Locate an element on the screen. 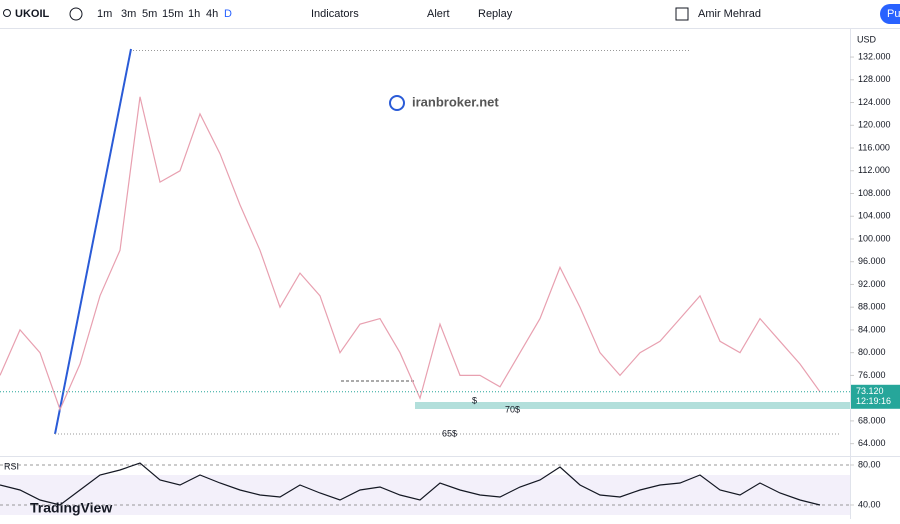  countdown: 12:19:16 is located at coordinates (873, 401).